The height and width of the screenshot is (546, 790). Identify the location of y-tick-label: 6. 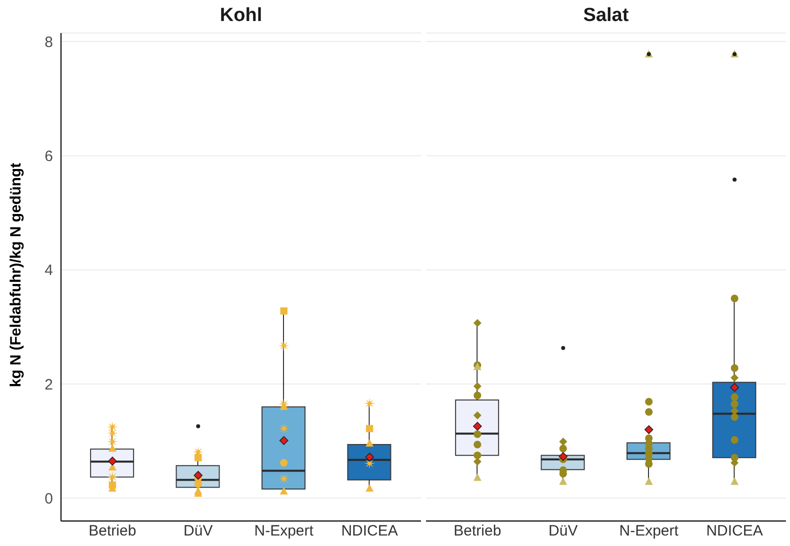
(48, 157).